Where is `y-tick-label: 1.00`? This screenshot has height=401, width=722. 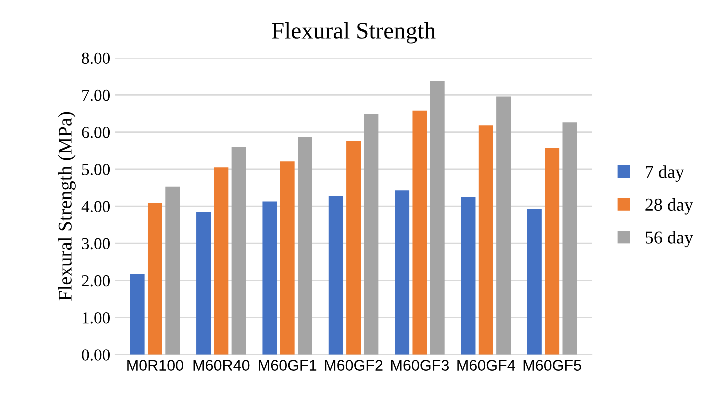 y-tick-label: 1.00 is located at coordinates (96, 318).